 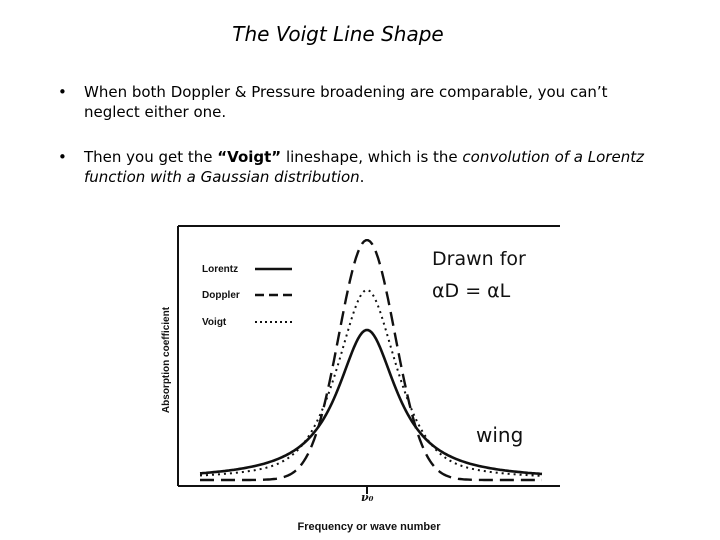 What do you see at coordinates (499, 435) in the screenshot?
I see `annotation-wing: wing` at bounding box center [499, 435].